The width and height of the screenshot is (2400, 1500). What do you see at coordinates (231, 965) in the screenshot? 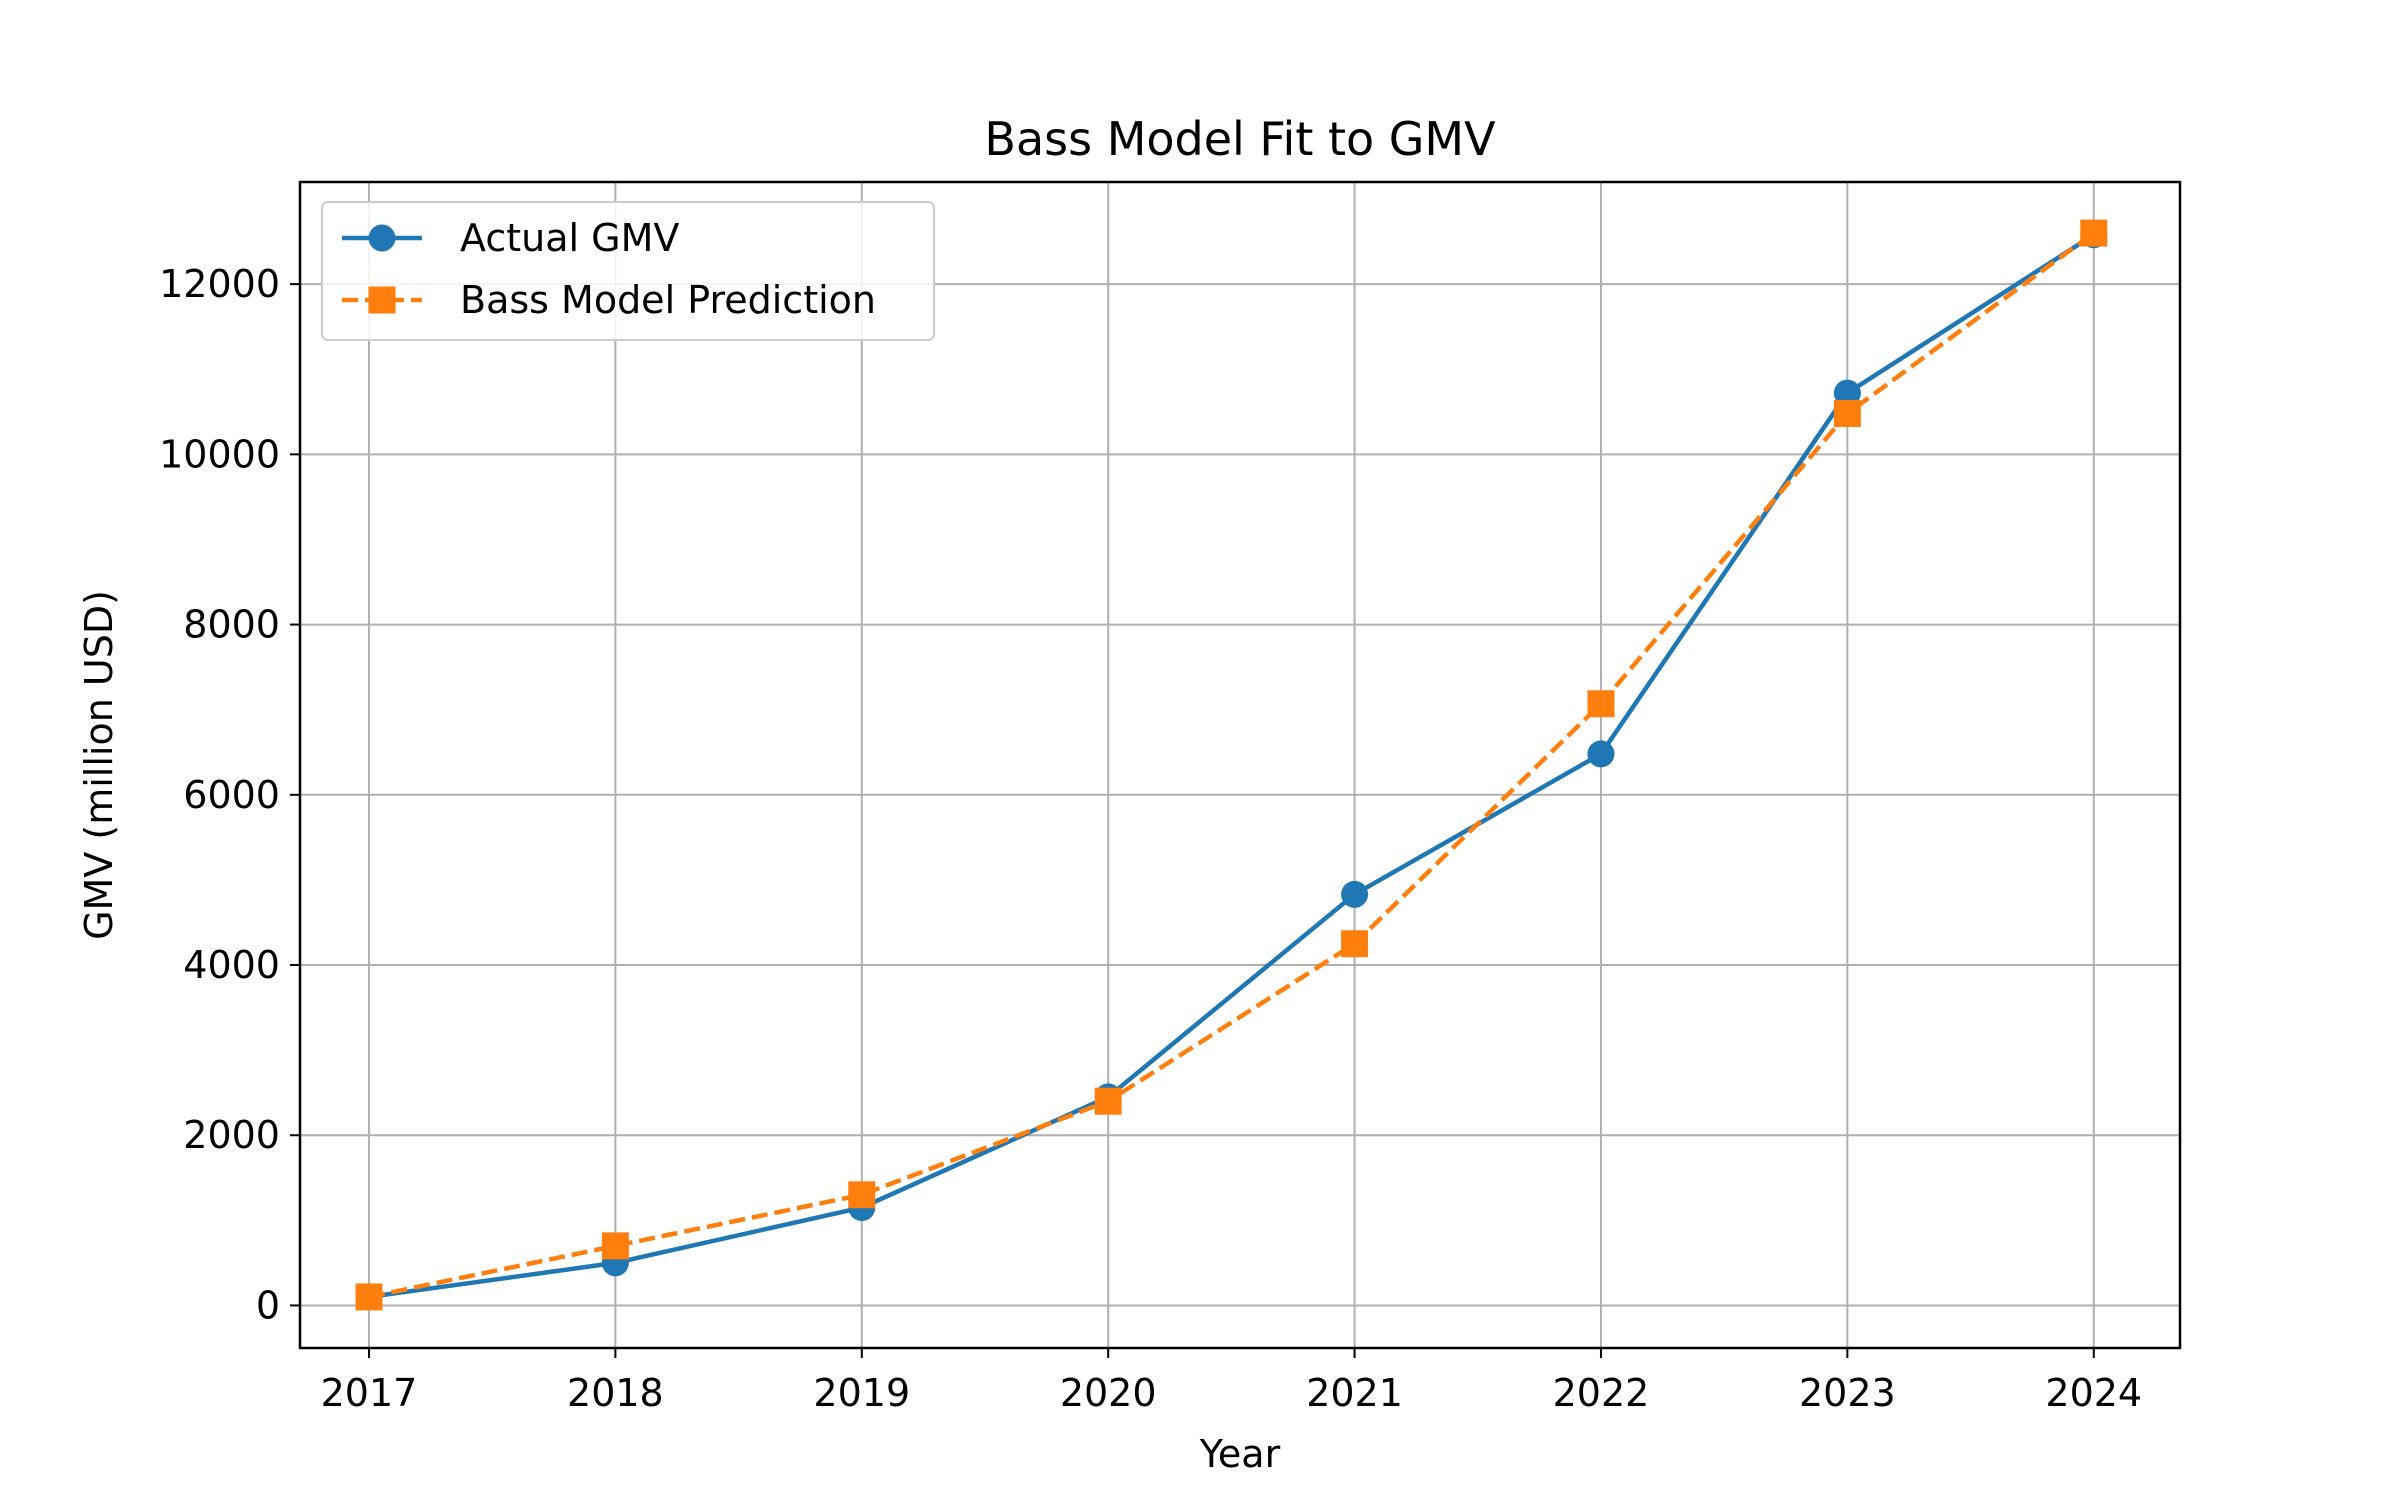
I see `y-tick-label: 4000` at bounding box center [231, 965].